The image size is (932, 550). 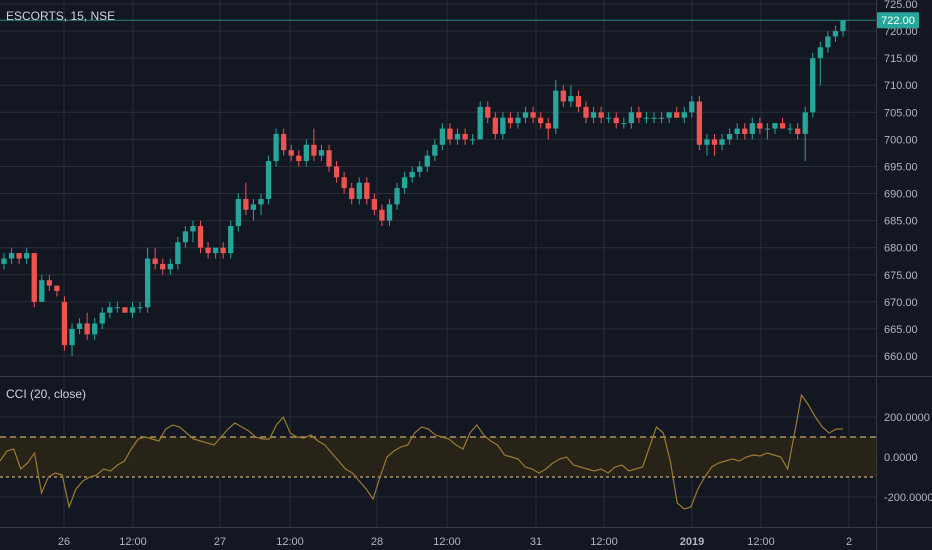 I want to click on cci-legend: CCI (20, close), so click(x=46, y=394).